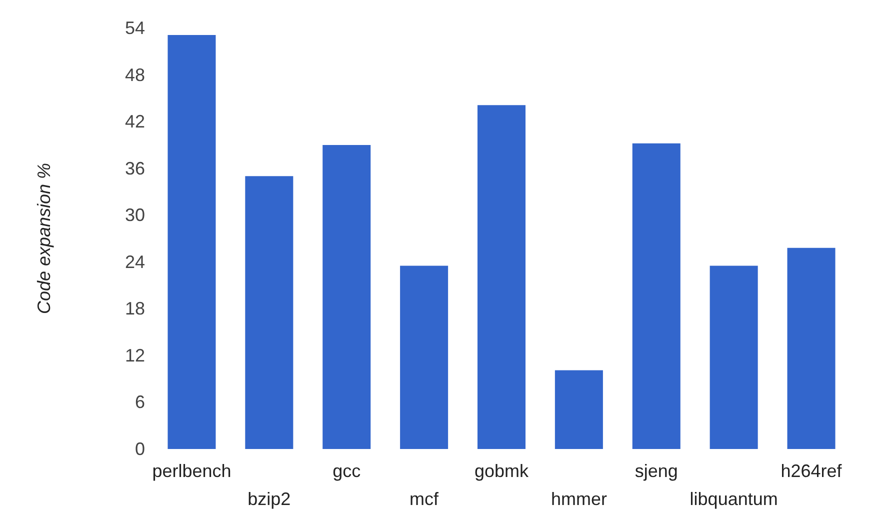 The height and width of the screenshot is (527, 870). What do you see at coordinates (734, 499) in the screenshot?
I see `x-tick-label: libquantum` at bounding box center [734, 499].